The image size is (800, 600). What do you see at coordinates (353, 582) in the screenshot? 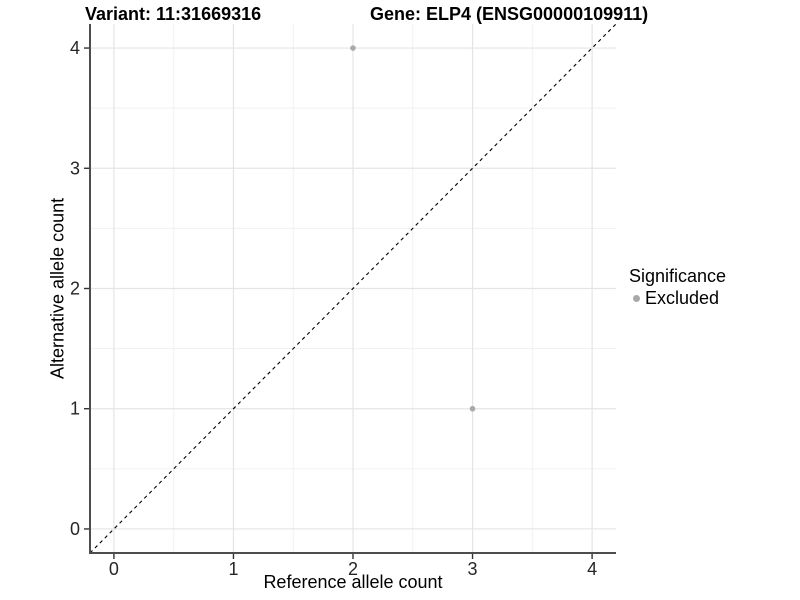
I see `x-axis-title: Reference allele count` at bounding box center [353, 582].